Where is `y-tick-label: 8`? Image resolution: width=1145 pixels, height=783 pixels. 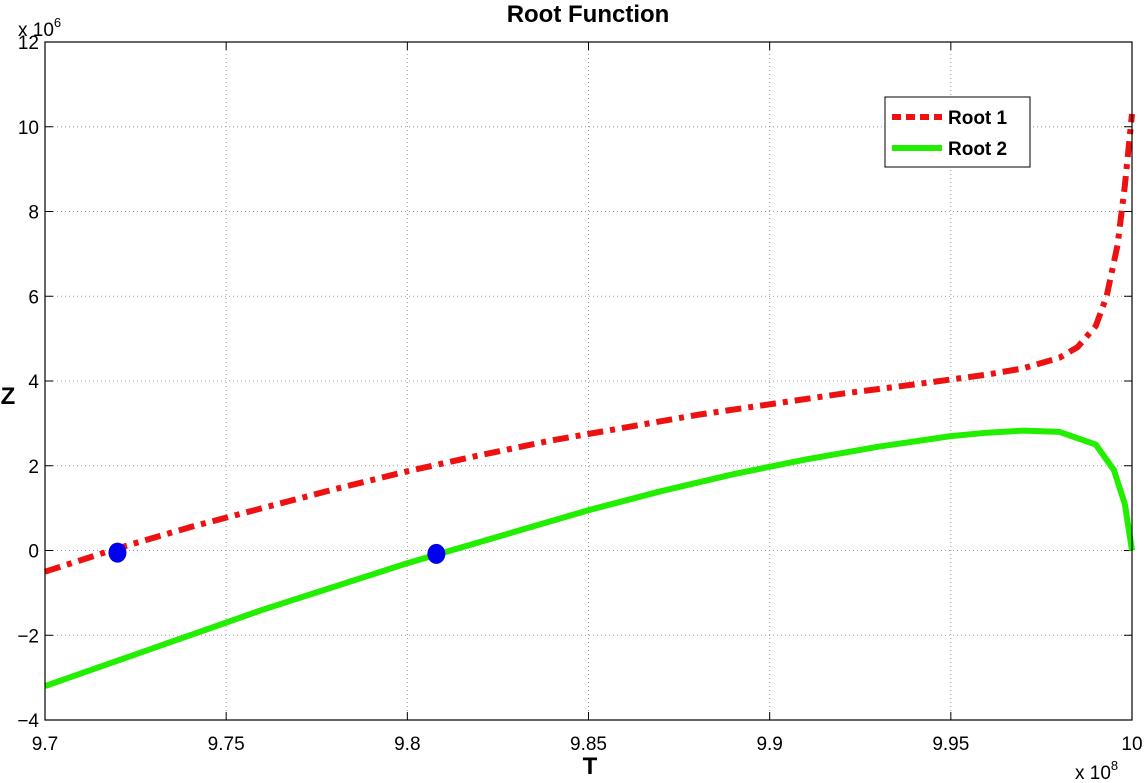
y-tick-label: 8 is located at coordinates (33, 213).